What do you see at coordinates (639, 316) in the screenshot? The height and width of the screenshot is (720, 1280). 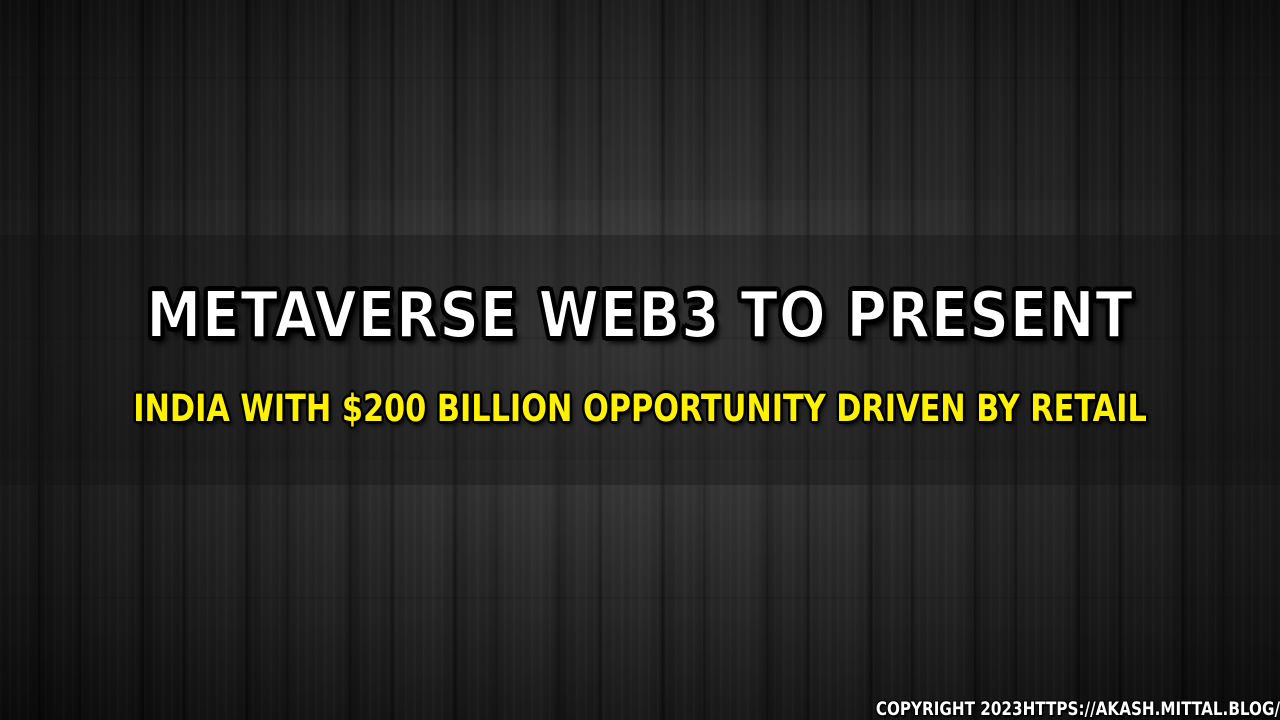 I see `headline-title: METAVERSE WEB3 TO PRESENT` at bounding box center [639, 316].